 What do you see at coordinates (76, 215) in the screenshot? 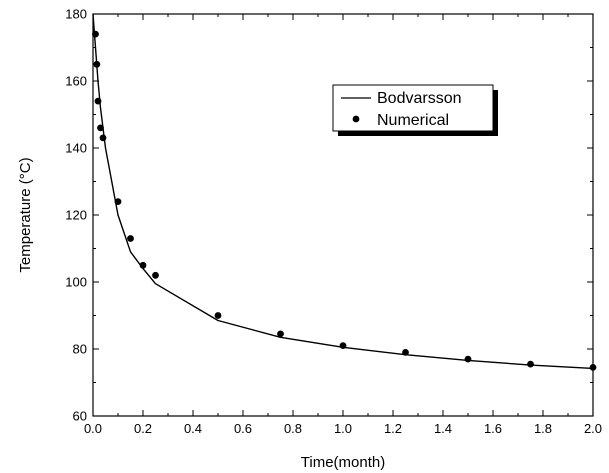
I see `y-tick-label: 120` at bounding box center [76, 215].